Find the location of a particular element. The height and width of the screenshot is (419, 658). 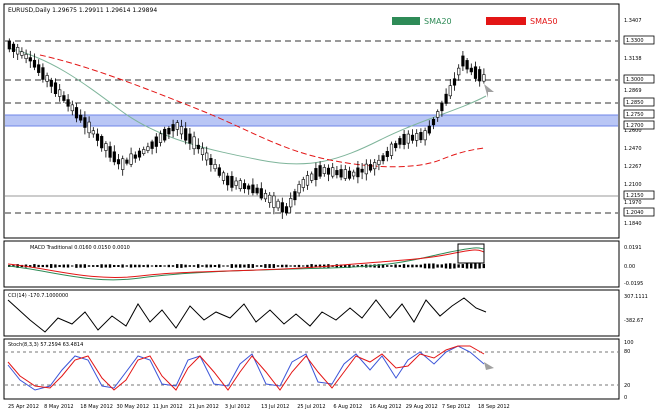

macd-label-mid: 0.00 is located at coordinates (629, 267).